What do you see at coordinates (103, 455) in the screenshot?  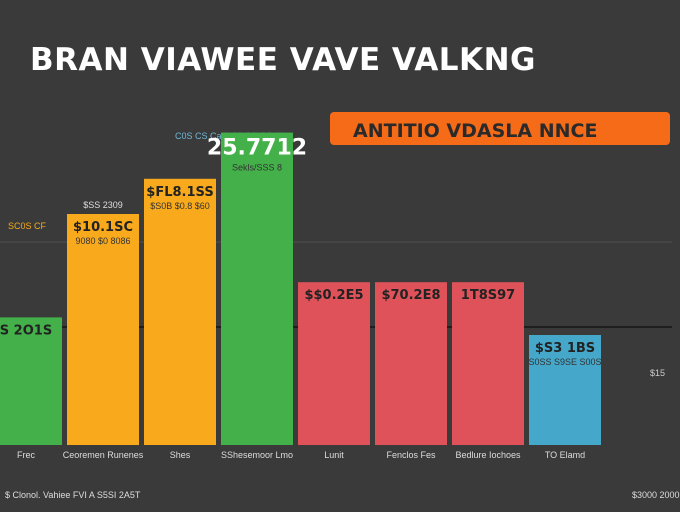 I see `category-label: Ceoremen Runenes` at bounding box center [103, 455].